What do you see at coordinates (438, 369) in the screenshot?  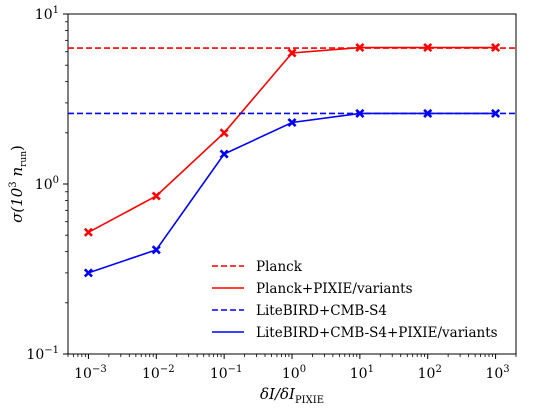 I see `x-tick-label-exponent: 2` at bounding box center [438, 369].